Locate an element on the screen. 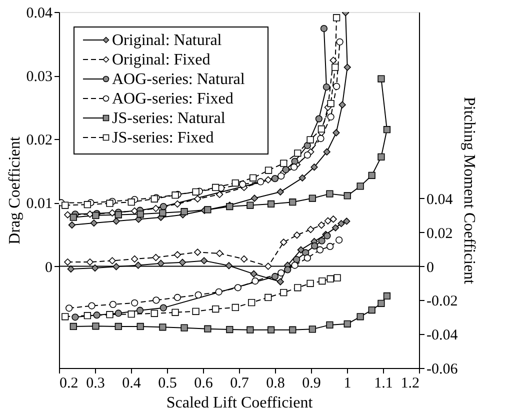 This screenshot has width=510, height=417. x-axis-title: Scaled Lift Coefficient is located at coordinates (240, 403).